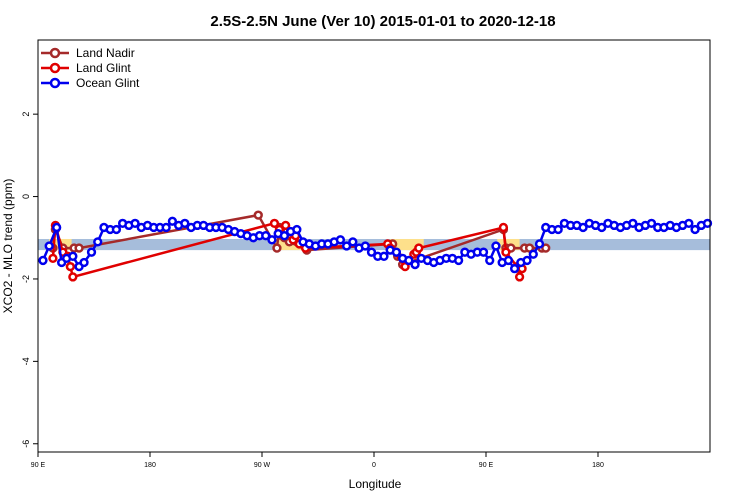  Describe the element at coordinates (26, 279) in the screenshot. I see `y-tick-label: -2` at that location.